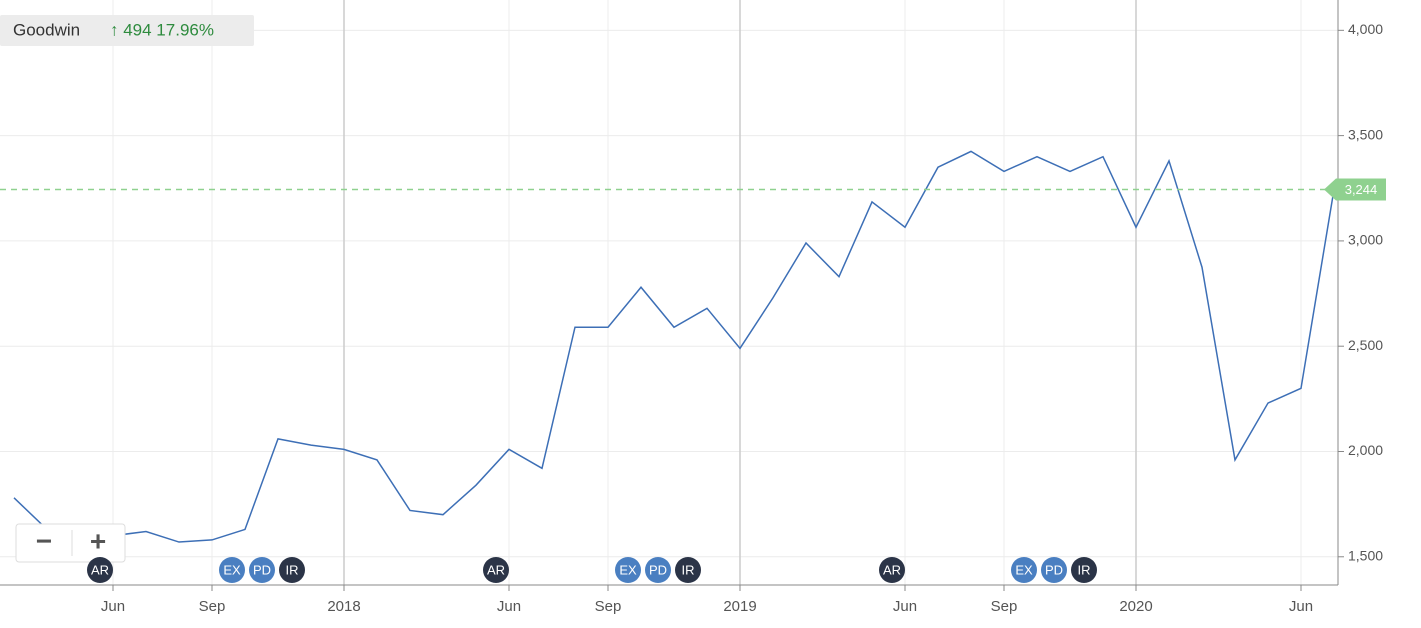 Image resolution: width=1421 pixels, height=628 pixels. What do you see at coordinates (1365, 450) in the screenshot?
I see `y-tick-label: 2,000` at bounding box center [1365, 450].